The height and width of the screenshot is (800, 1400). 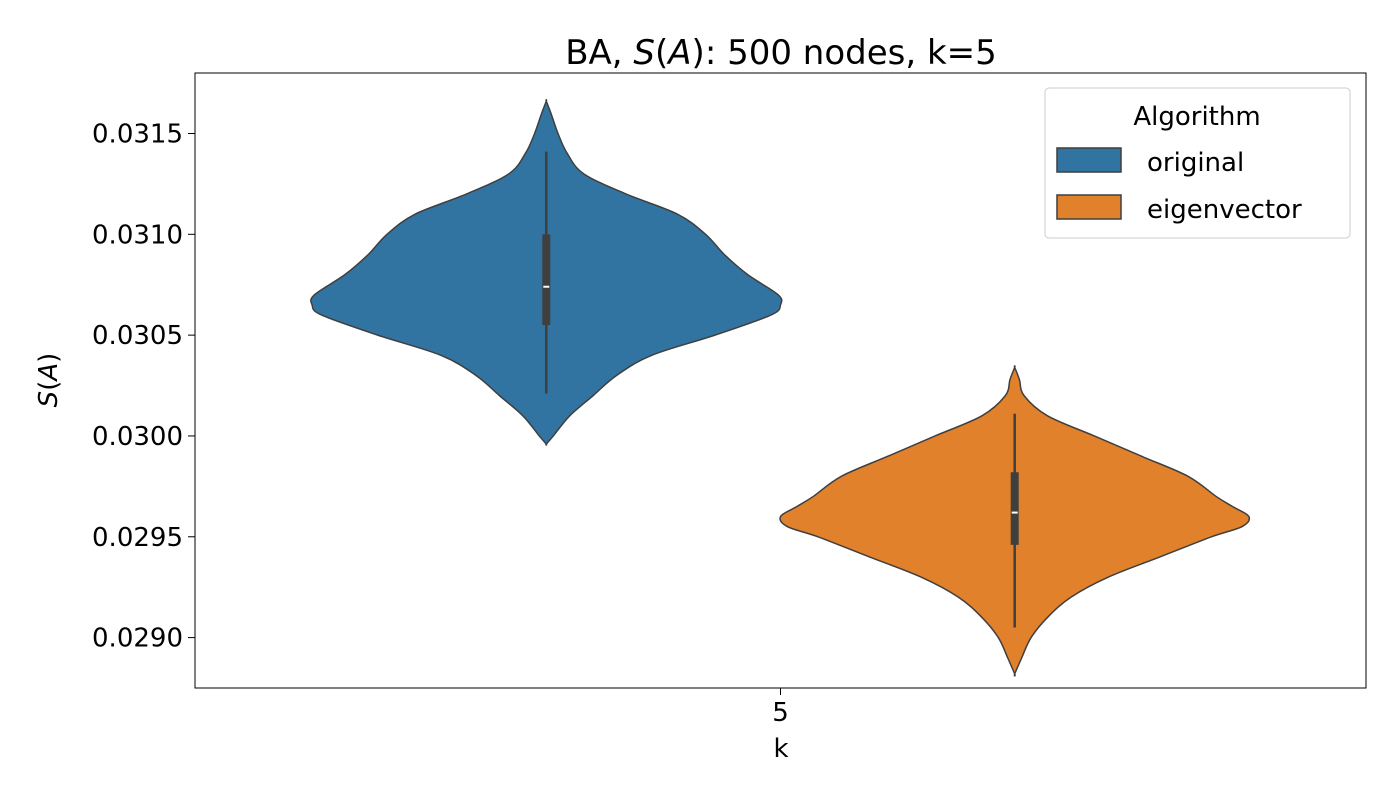 I want to click on legend-swatch-eigenvector, so click(x=1089, y=207).